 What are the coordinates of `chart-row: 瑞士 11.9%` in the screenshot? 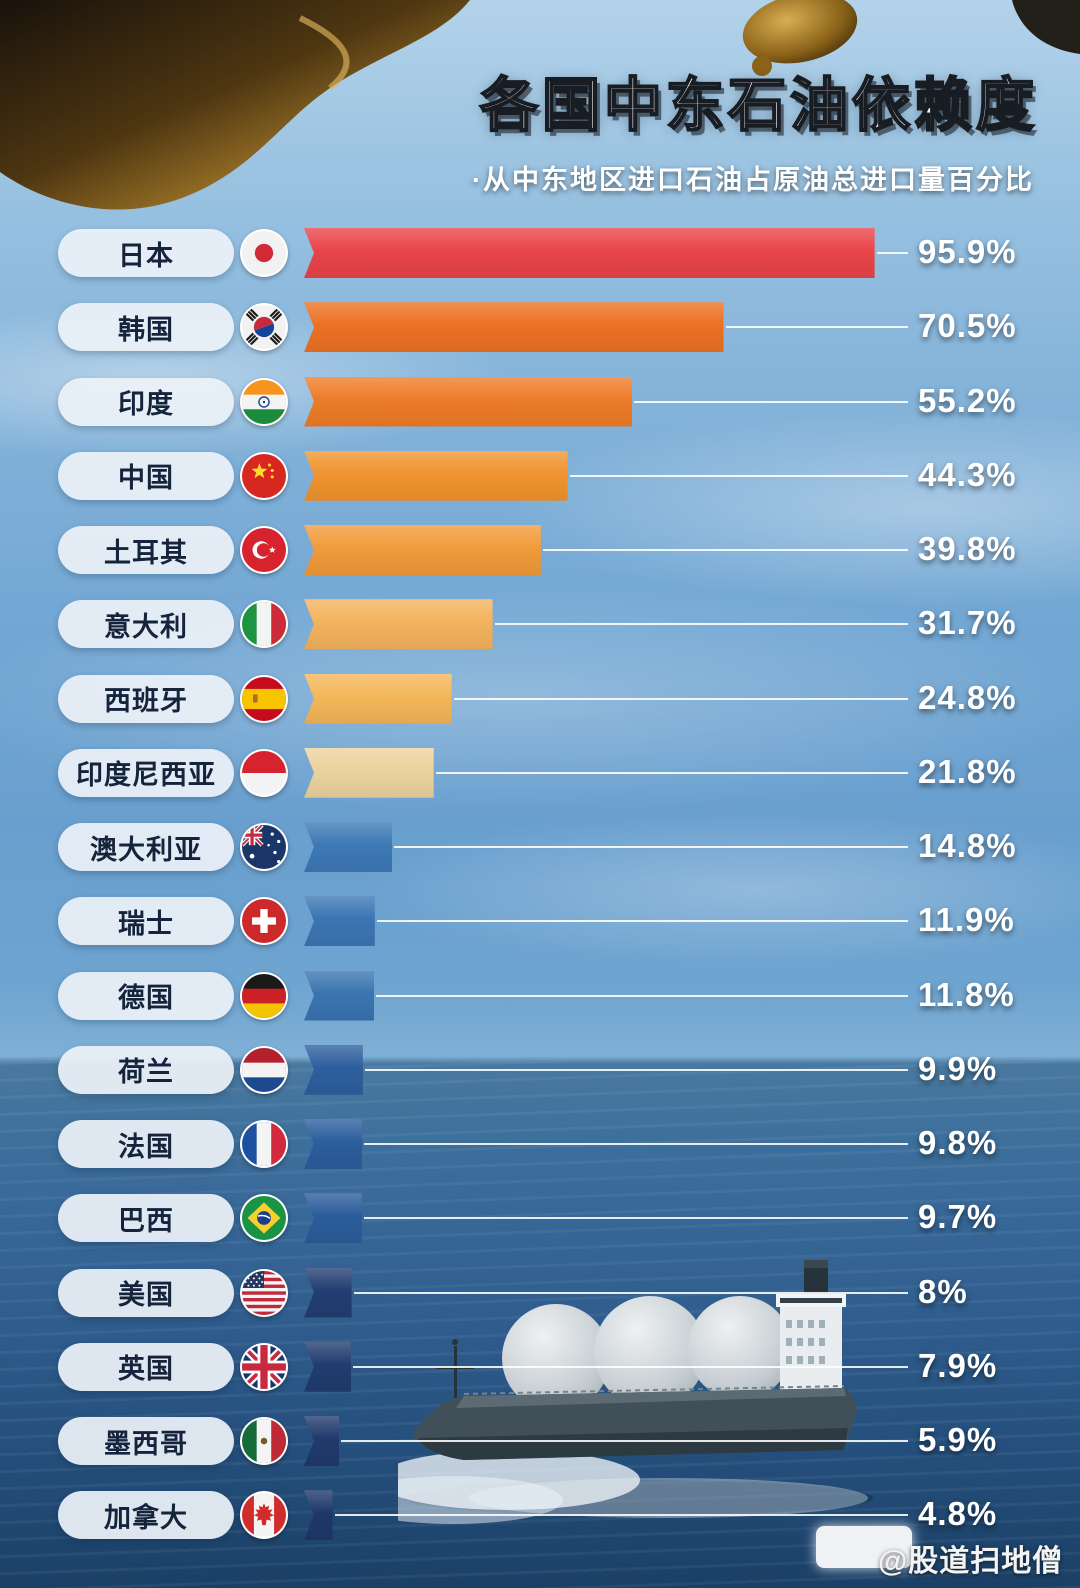 It's located at (540, 921).